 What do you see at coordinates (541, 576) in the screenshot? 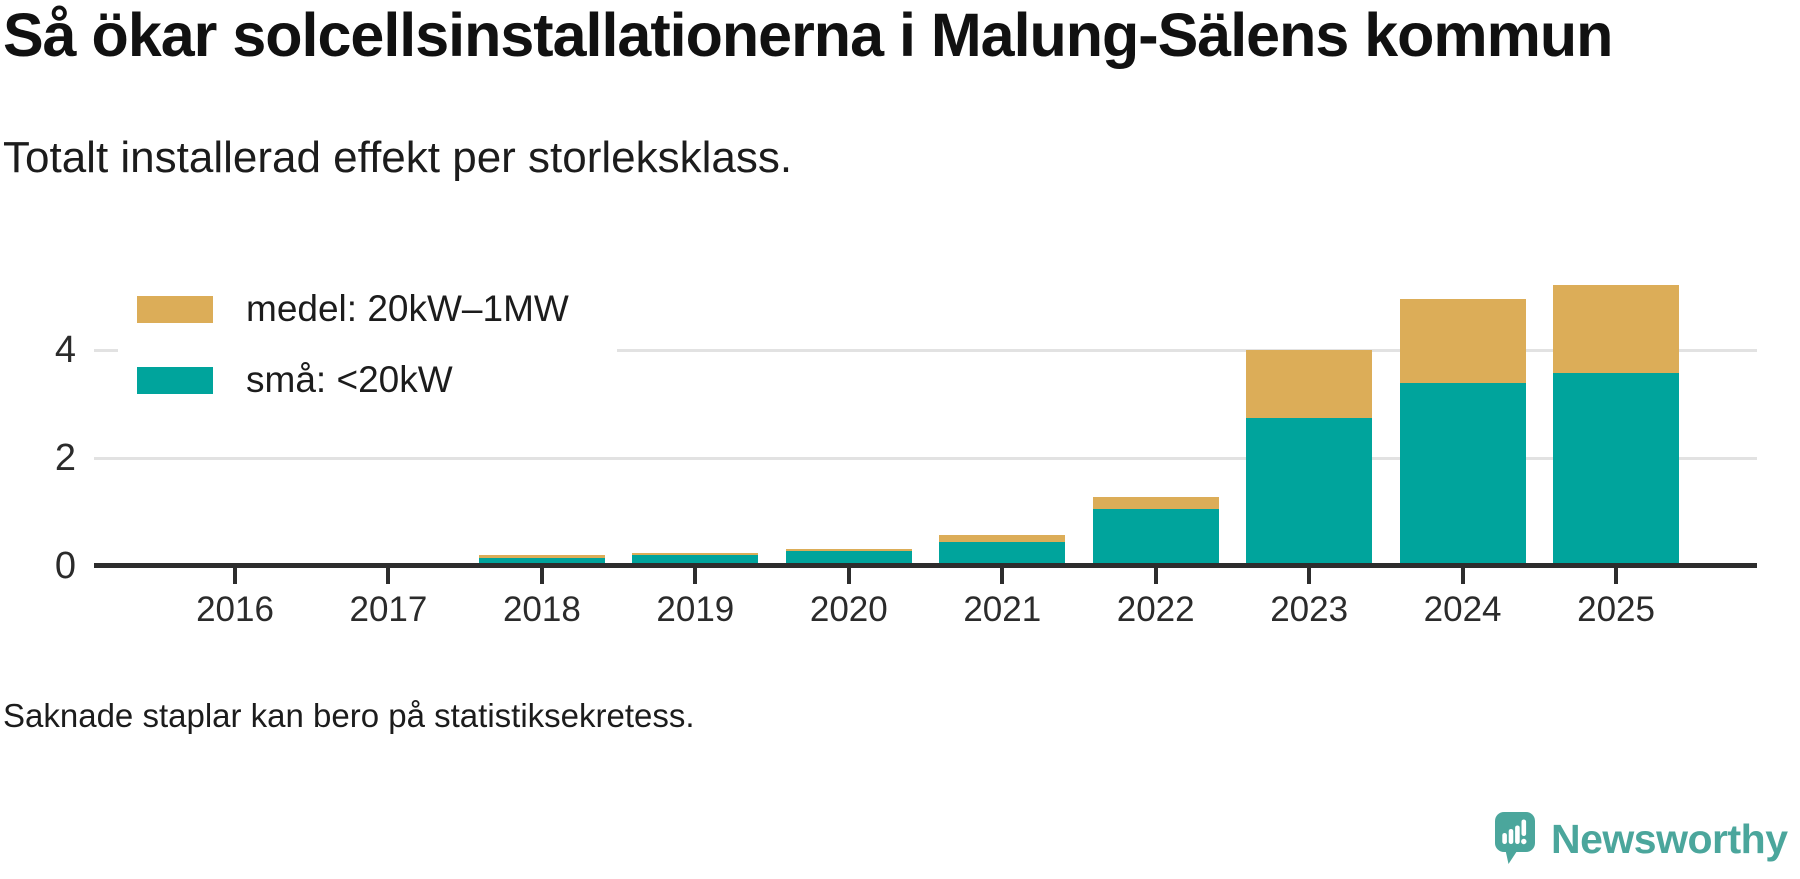
I see `x-tick-2018` at bounding box center [541, 576].